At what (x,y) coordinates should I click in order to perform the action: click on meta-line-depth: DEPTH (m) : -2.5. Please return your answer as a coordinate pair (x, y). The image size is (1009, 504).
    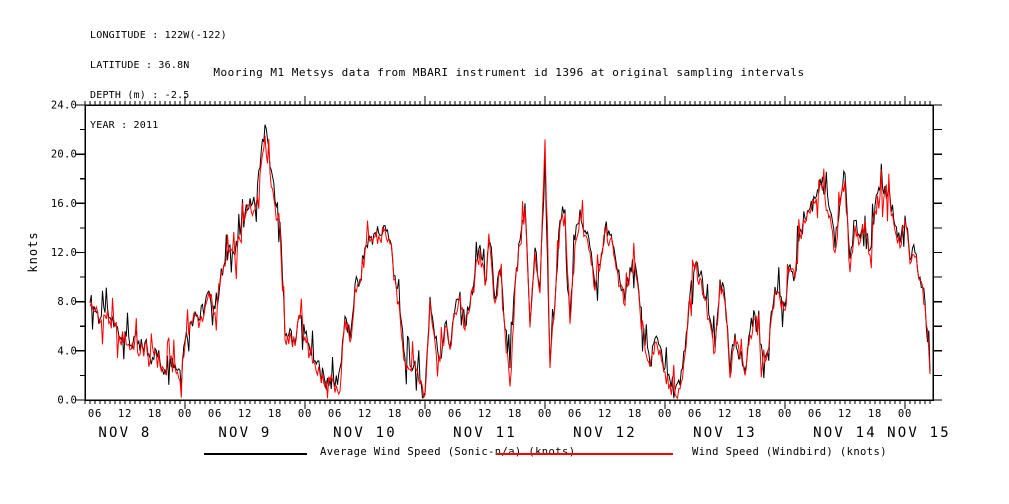
    Looking at the image, I should click on (140, 95).